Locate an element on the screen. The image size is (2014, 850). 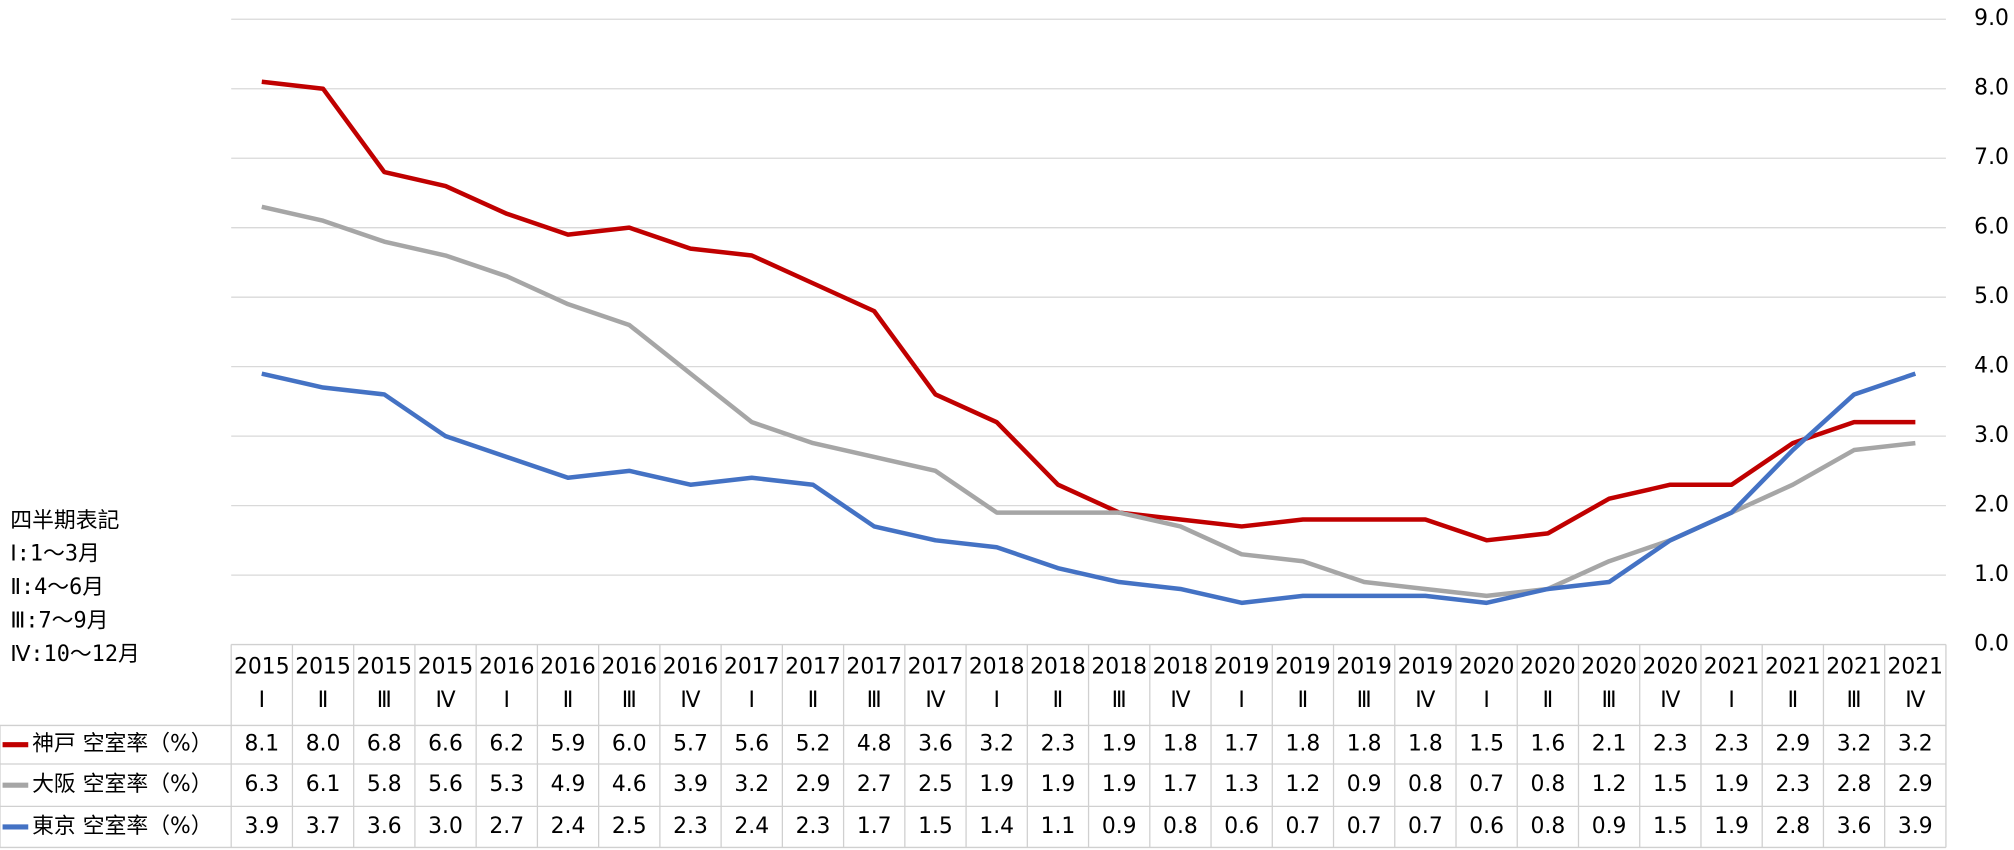
data-label: 5.8 is located at coordinates (384, 784).